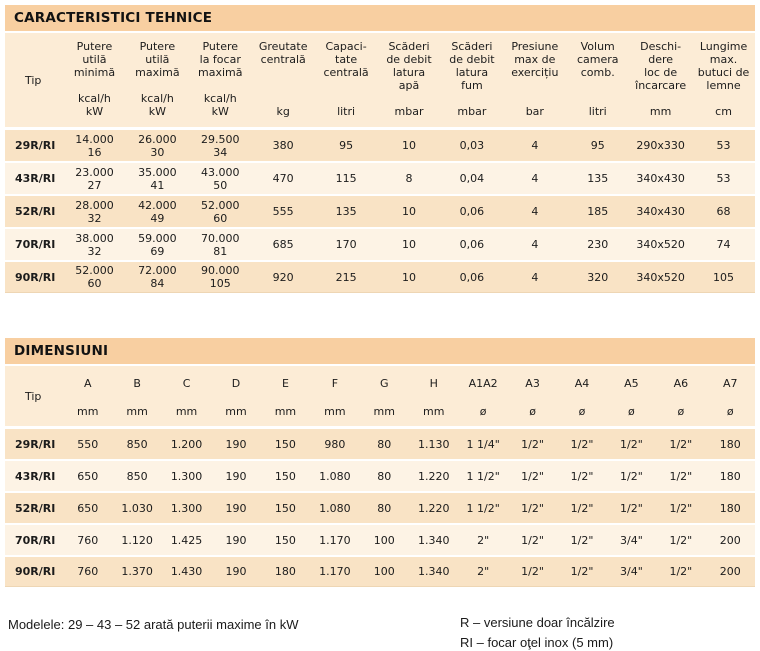  I want to click on tip-header-label: Tip, so click(33, 396).